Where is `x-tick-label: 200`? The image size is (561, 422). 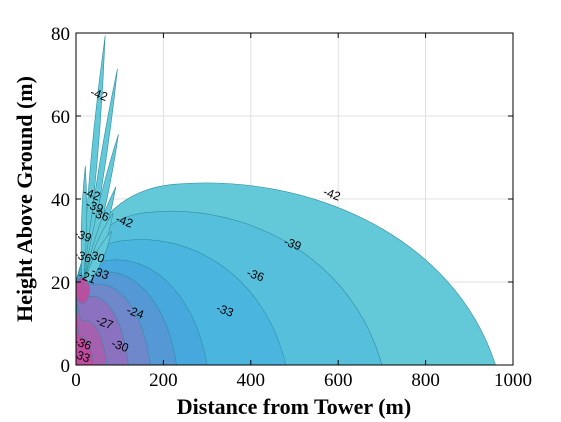
x-tick-label: 200 is located at coordinates (163, 380).